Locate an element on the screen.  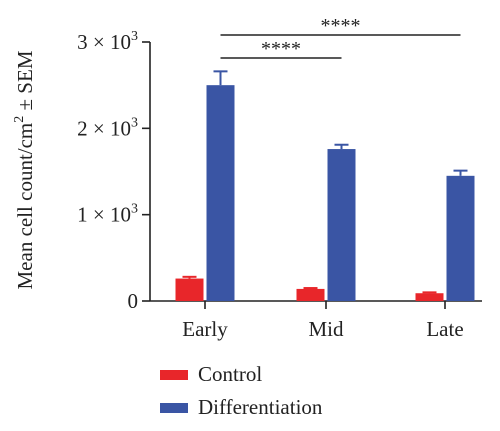
bar-control-early is located at coordinates (189, 289).